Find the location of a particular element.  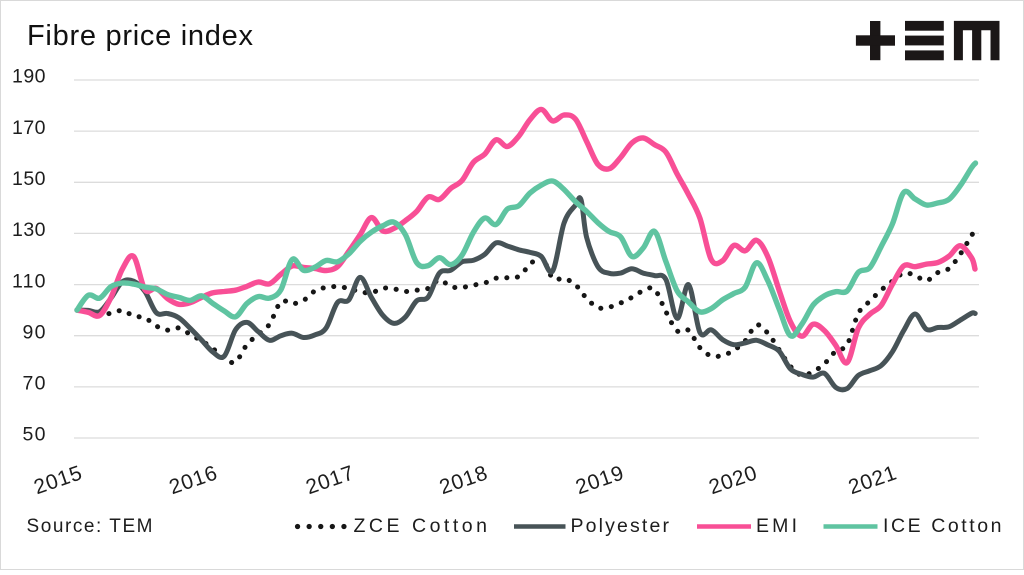

svg-text: 110 is located at coordinates (29, 281).